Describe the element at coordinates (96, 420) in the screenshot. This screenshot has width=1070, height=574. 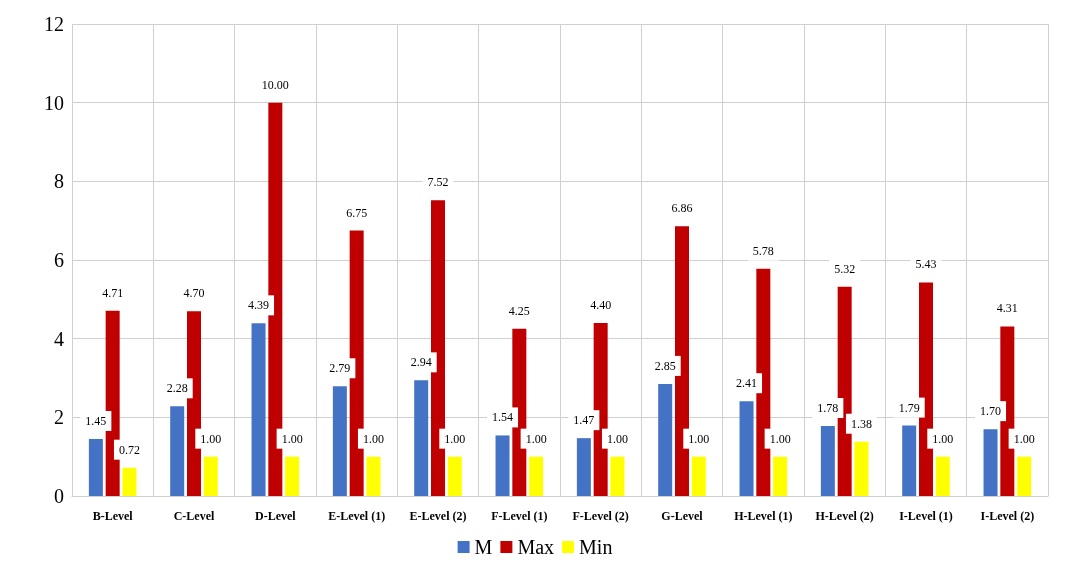
I see `data-label: 1.45` at that location.